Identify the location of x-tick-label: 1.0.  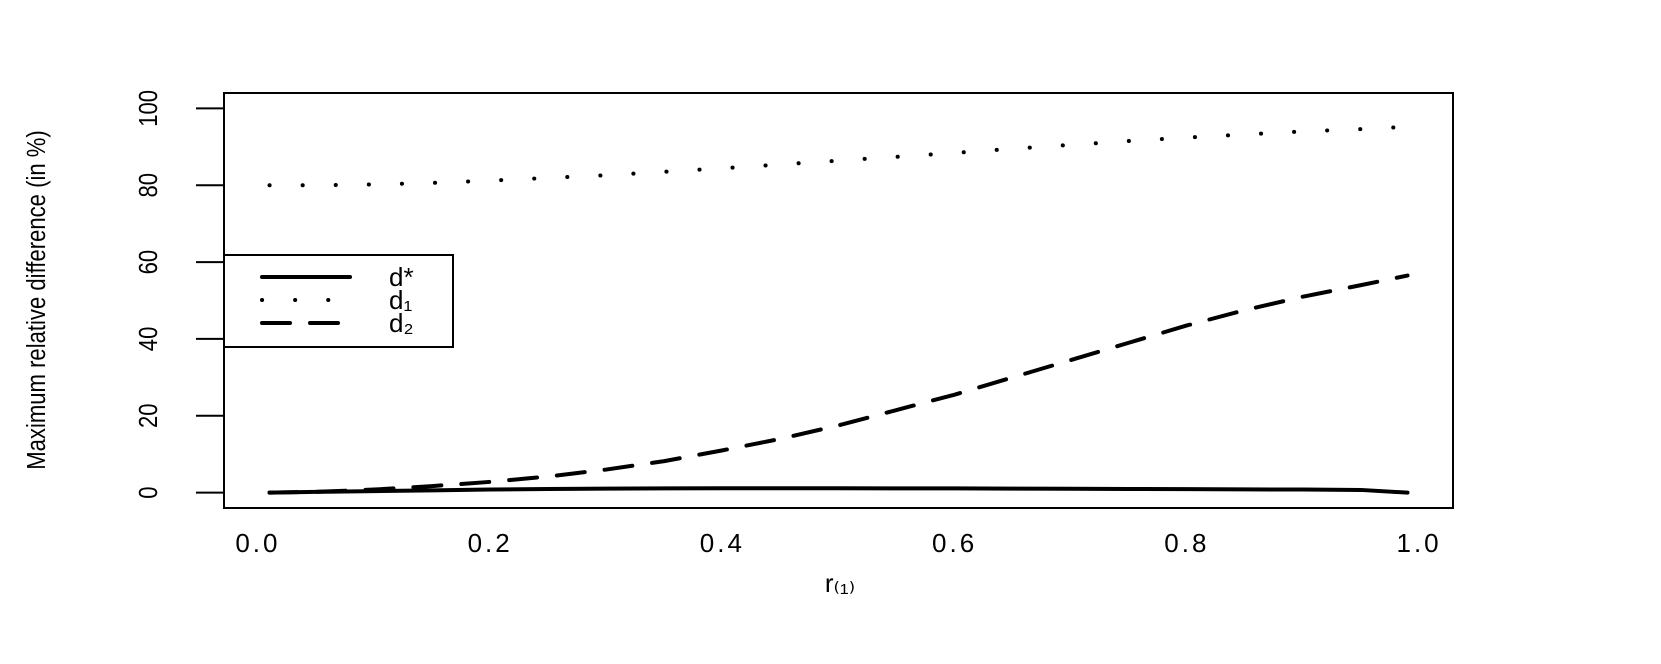
(1419, 543).